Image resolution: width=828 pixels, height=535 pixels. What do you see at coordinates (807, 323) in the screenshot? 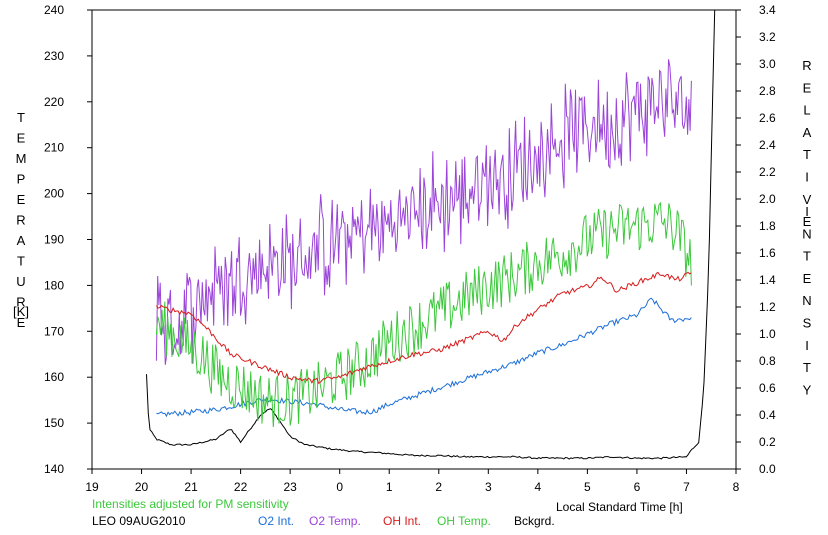
I see `right-label-letter: S` at bounding box center [807, 323].